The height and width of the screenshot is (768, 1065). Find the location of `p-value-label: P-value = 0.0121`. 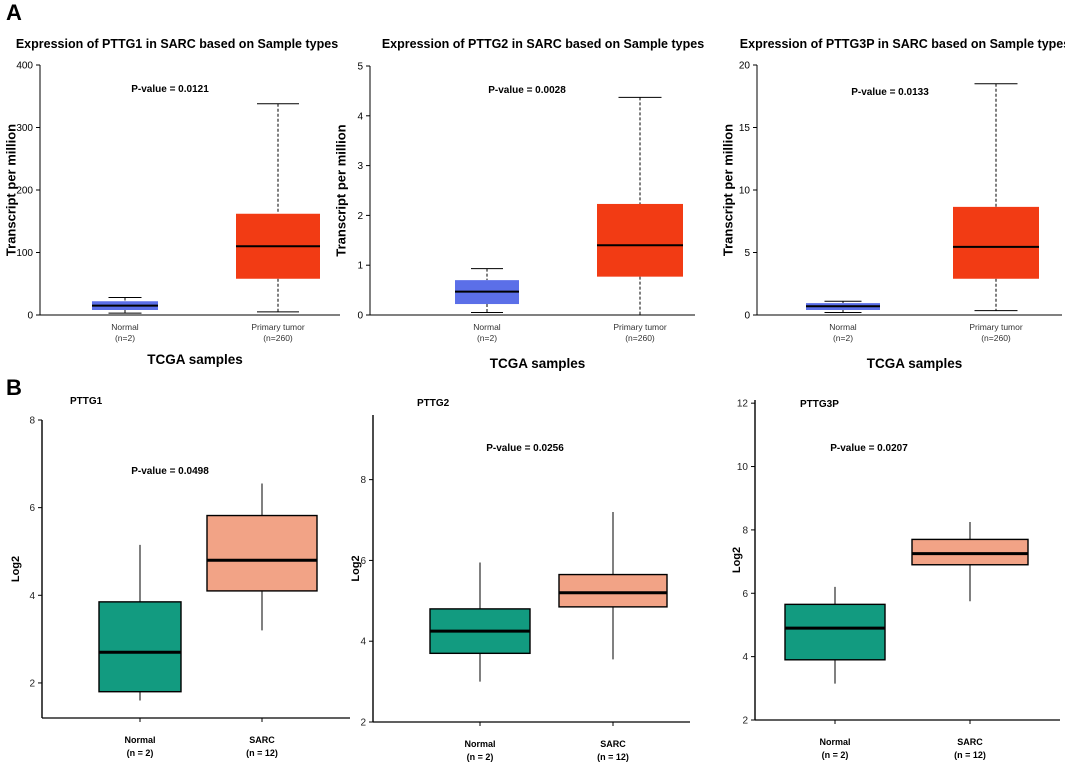

p-value-label: P-value = 0.0121 is located at coordinates (170, 89).